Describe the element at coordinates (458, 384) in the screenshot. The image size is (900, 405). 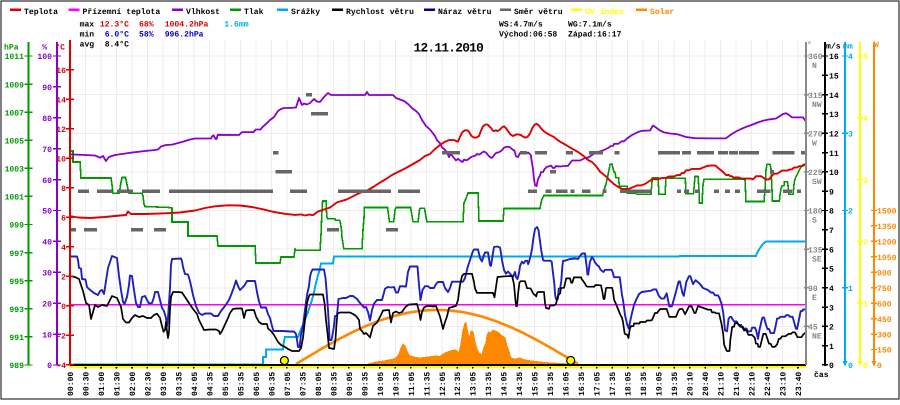
I see `svg-text: 12:35` at that location.